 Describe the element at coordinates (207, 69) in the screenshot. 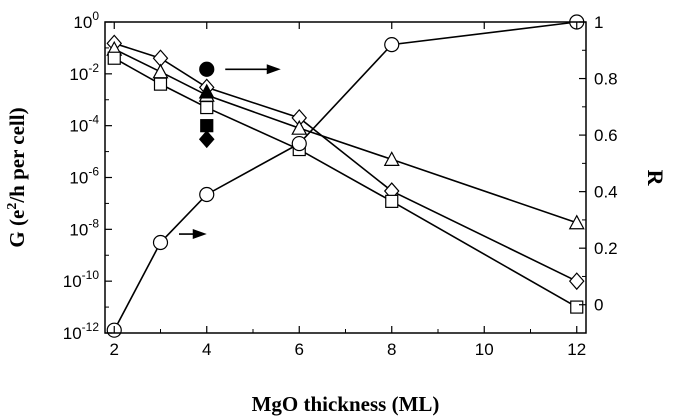

I see `point-circle-filled` at that location.